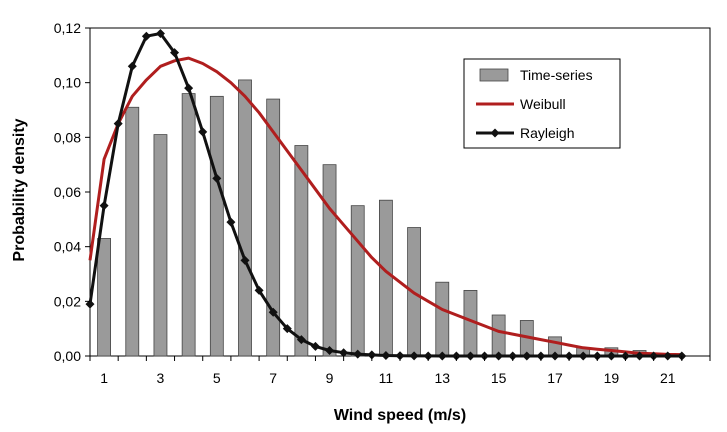  What do you see at coordinates (217, 378) in the screenshot?
I see `x-tick-label: 5` at bounding box center [217, 378].